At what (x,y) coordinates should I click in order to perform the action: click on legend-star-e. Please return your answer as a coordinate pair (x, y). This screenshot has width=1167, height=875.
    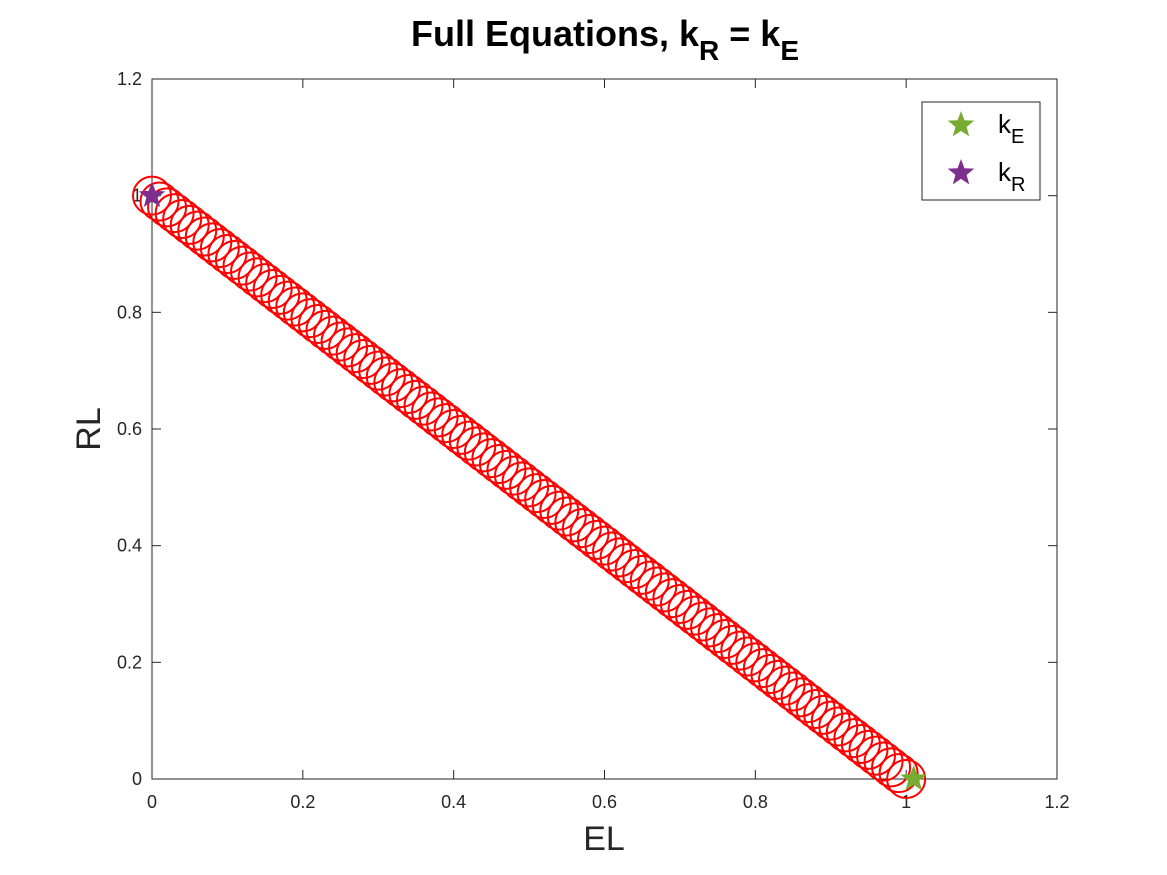
    Looking at the image, I should click on (961, 124).